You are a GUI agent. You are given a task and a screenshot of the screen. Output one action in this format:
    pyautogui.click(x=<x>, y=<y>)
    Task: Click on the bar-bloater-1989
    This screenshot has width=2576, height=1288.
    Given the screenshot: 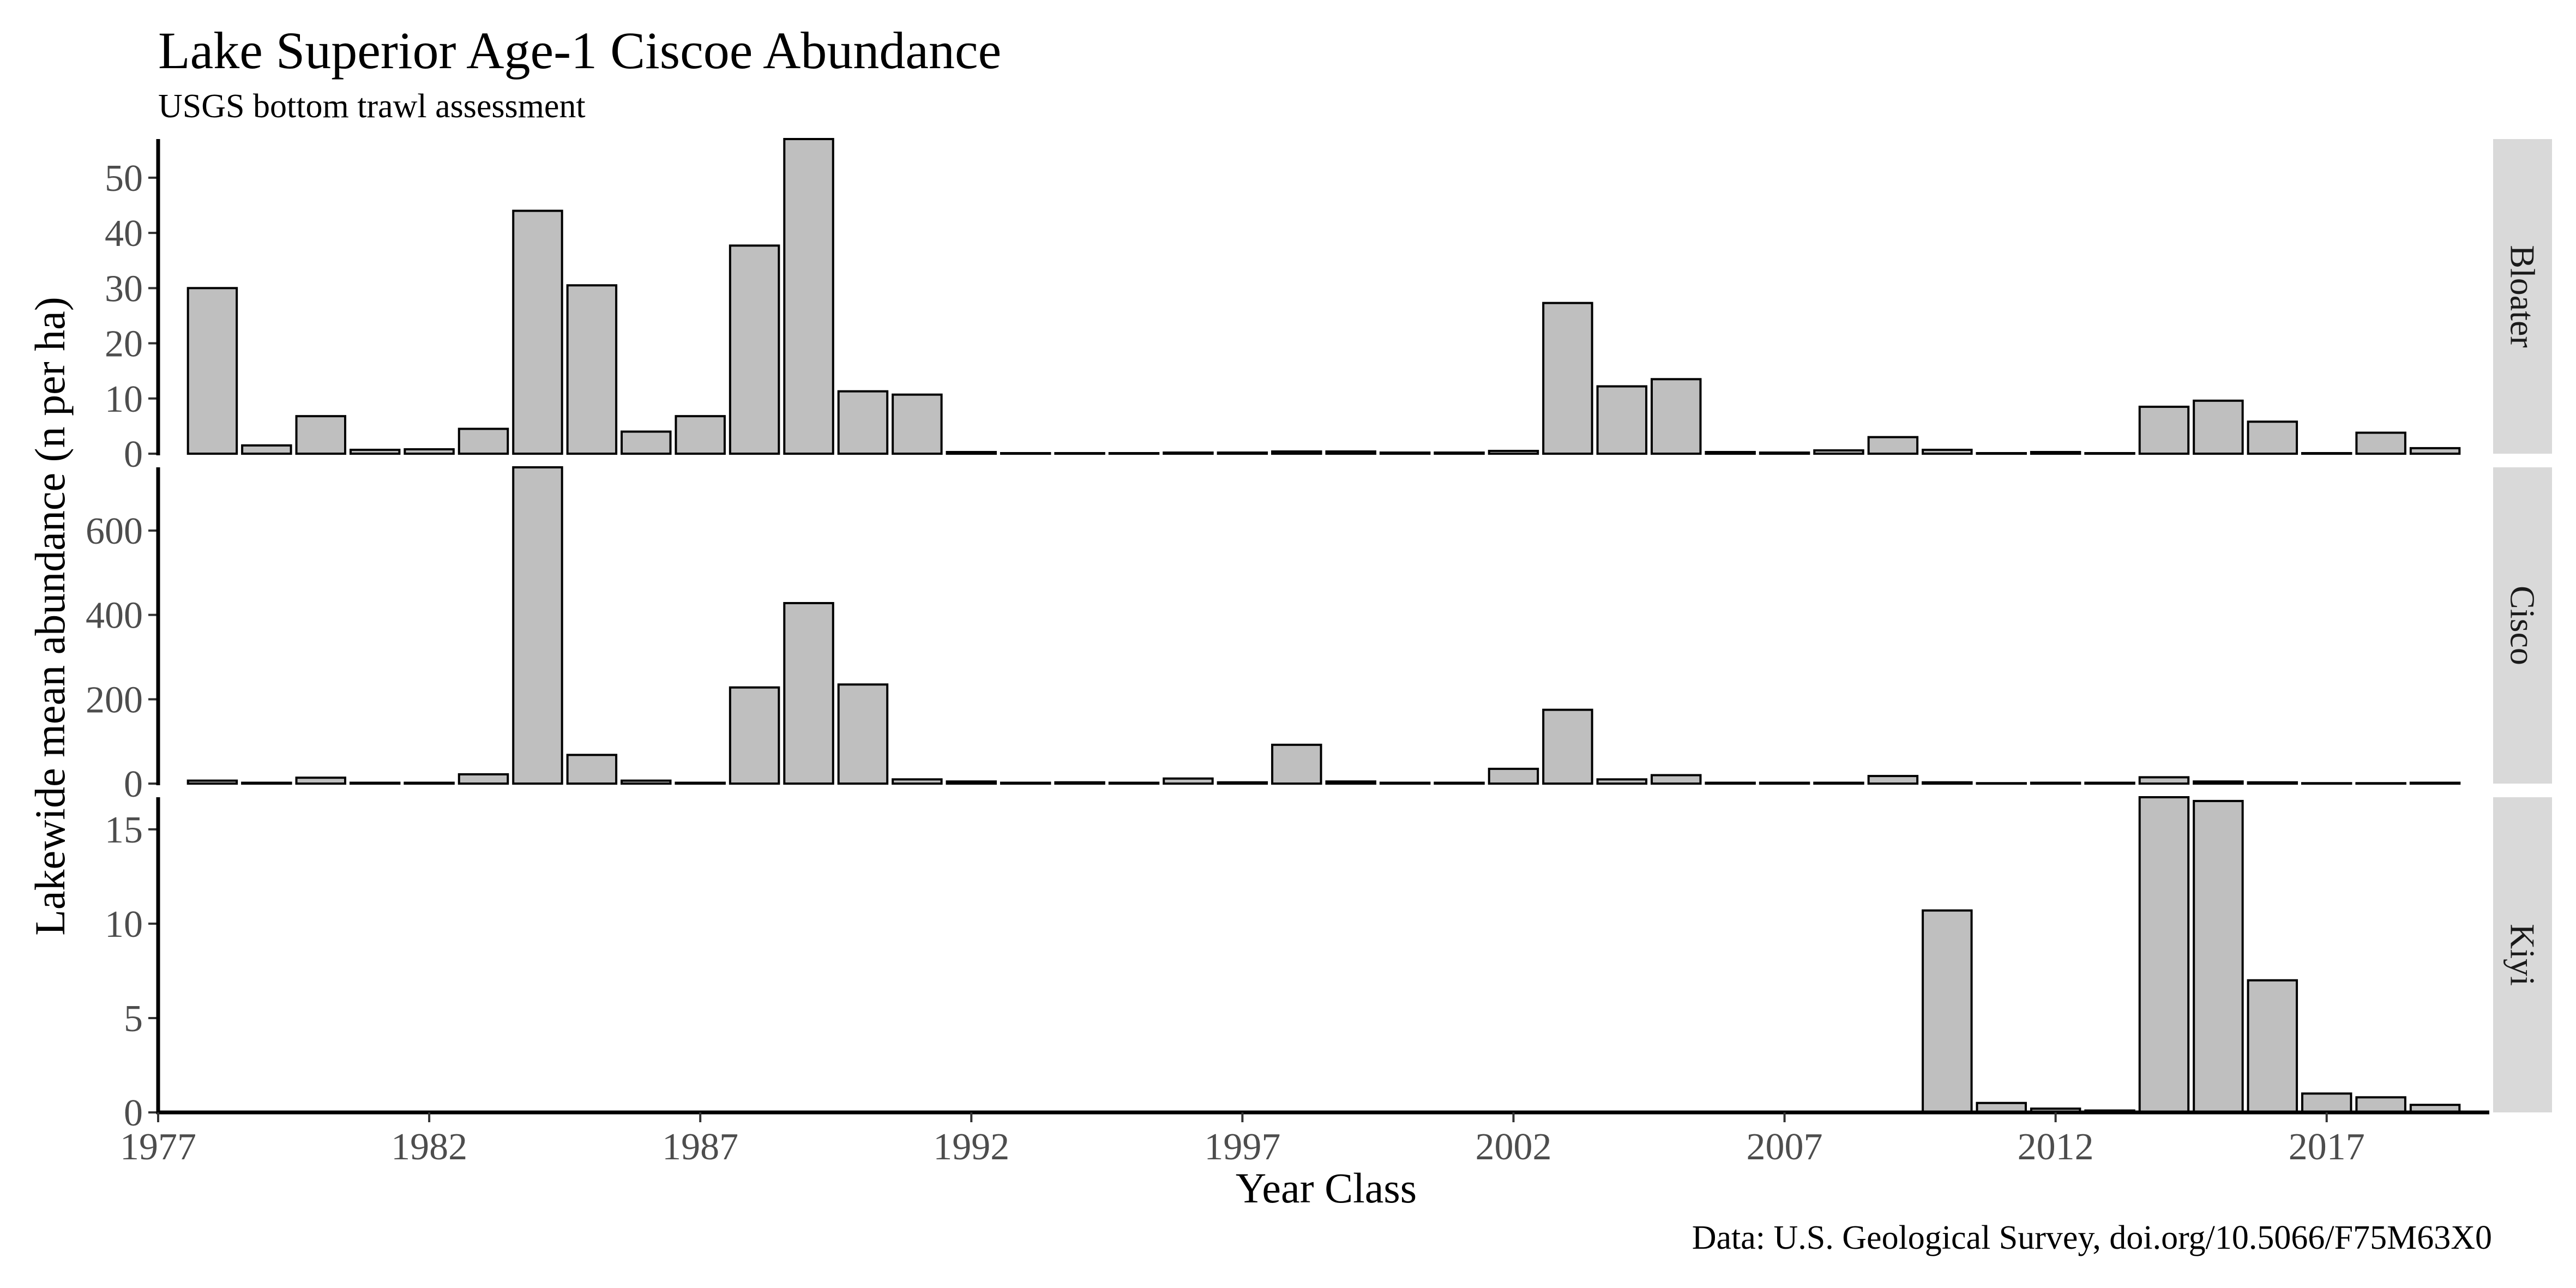 What is the action you would take?
    pyautogui.click(x=808, y=296)
    